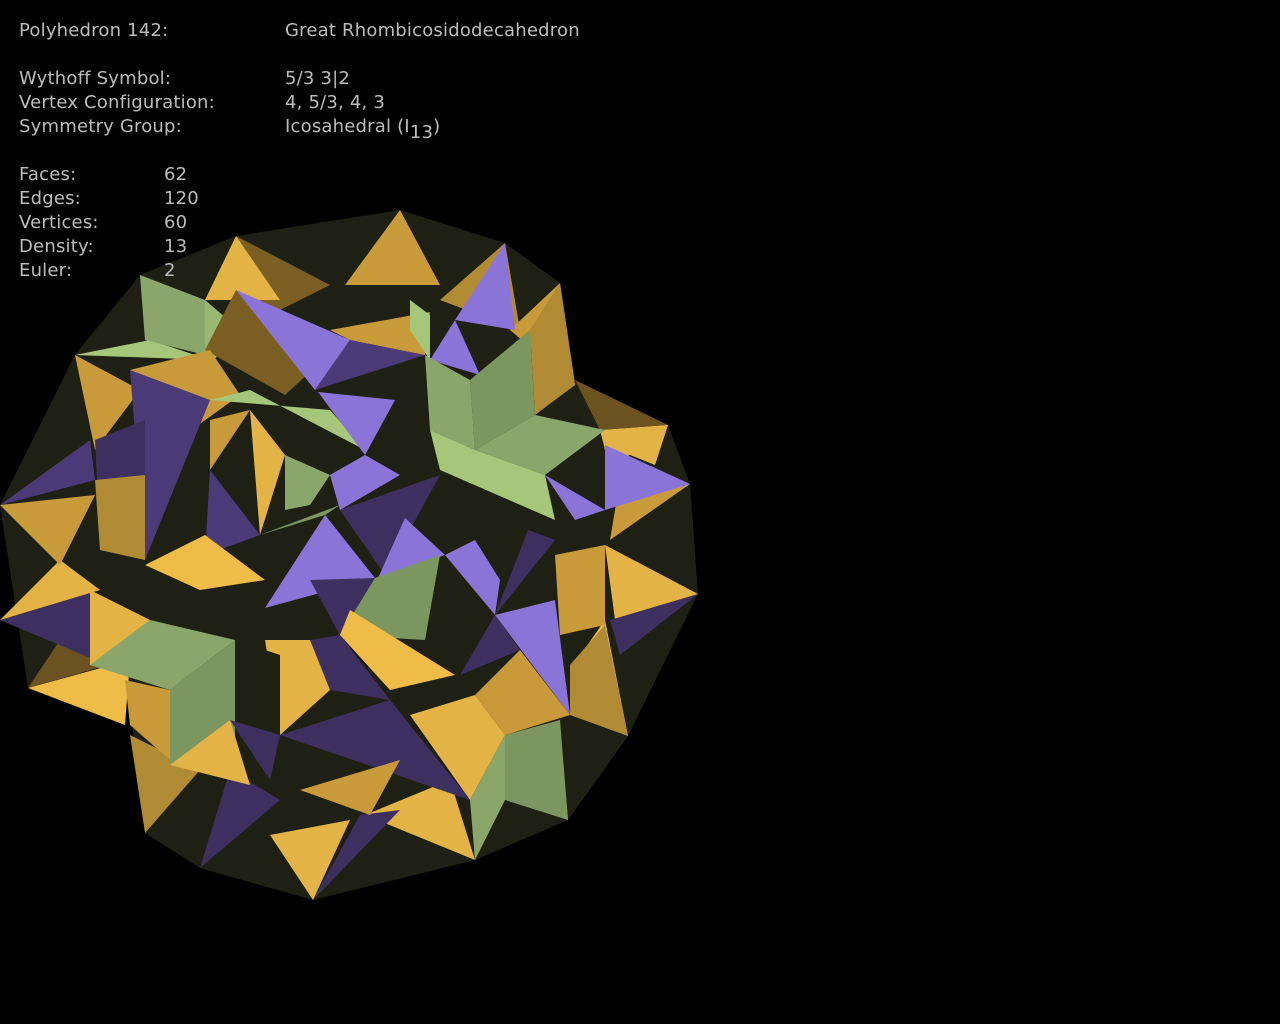 The image size is (1280, 1024). Describe the element at coordinates (56, 246) in the screenshot. I see `density-label: Density:` at that location.